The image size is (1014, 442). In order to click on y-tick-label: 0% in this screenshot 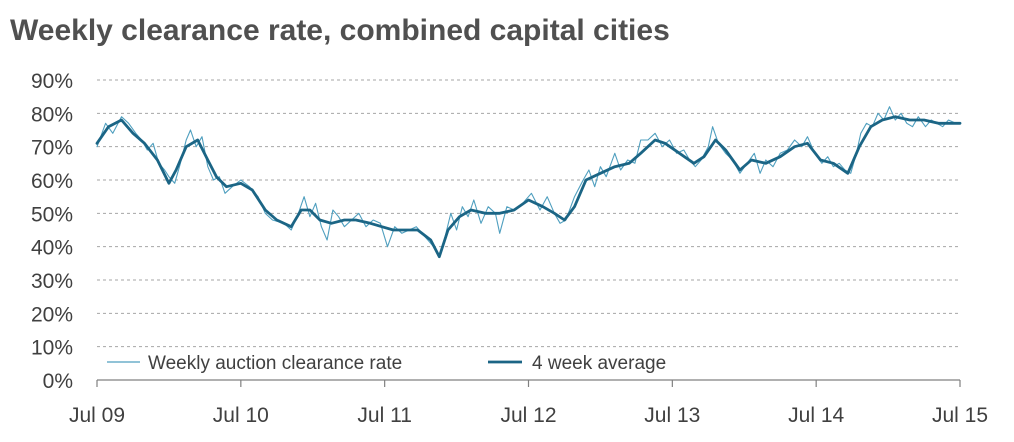, I will do `click(58, 381)`.